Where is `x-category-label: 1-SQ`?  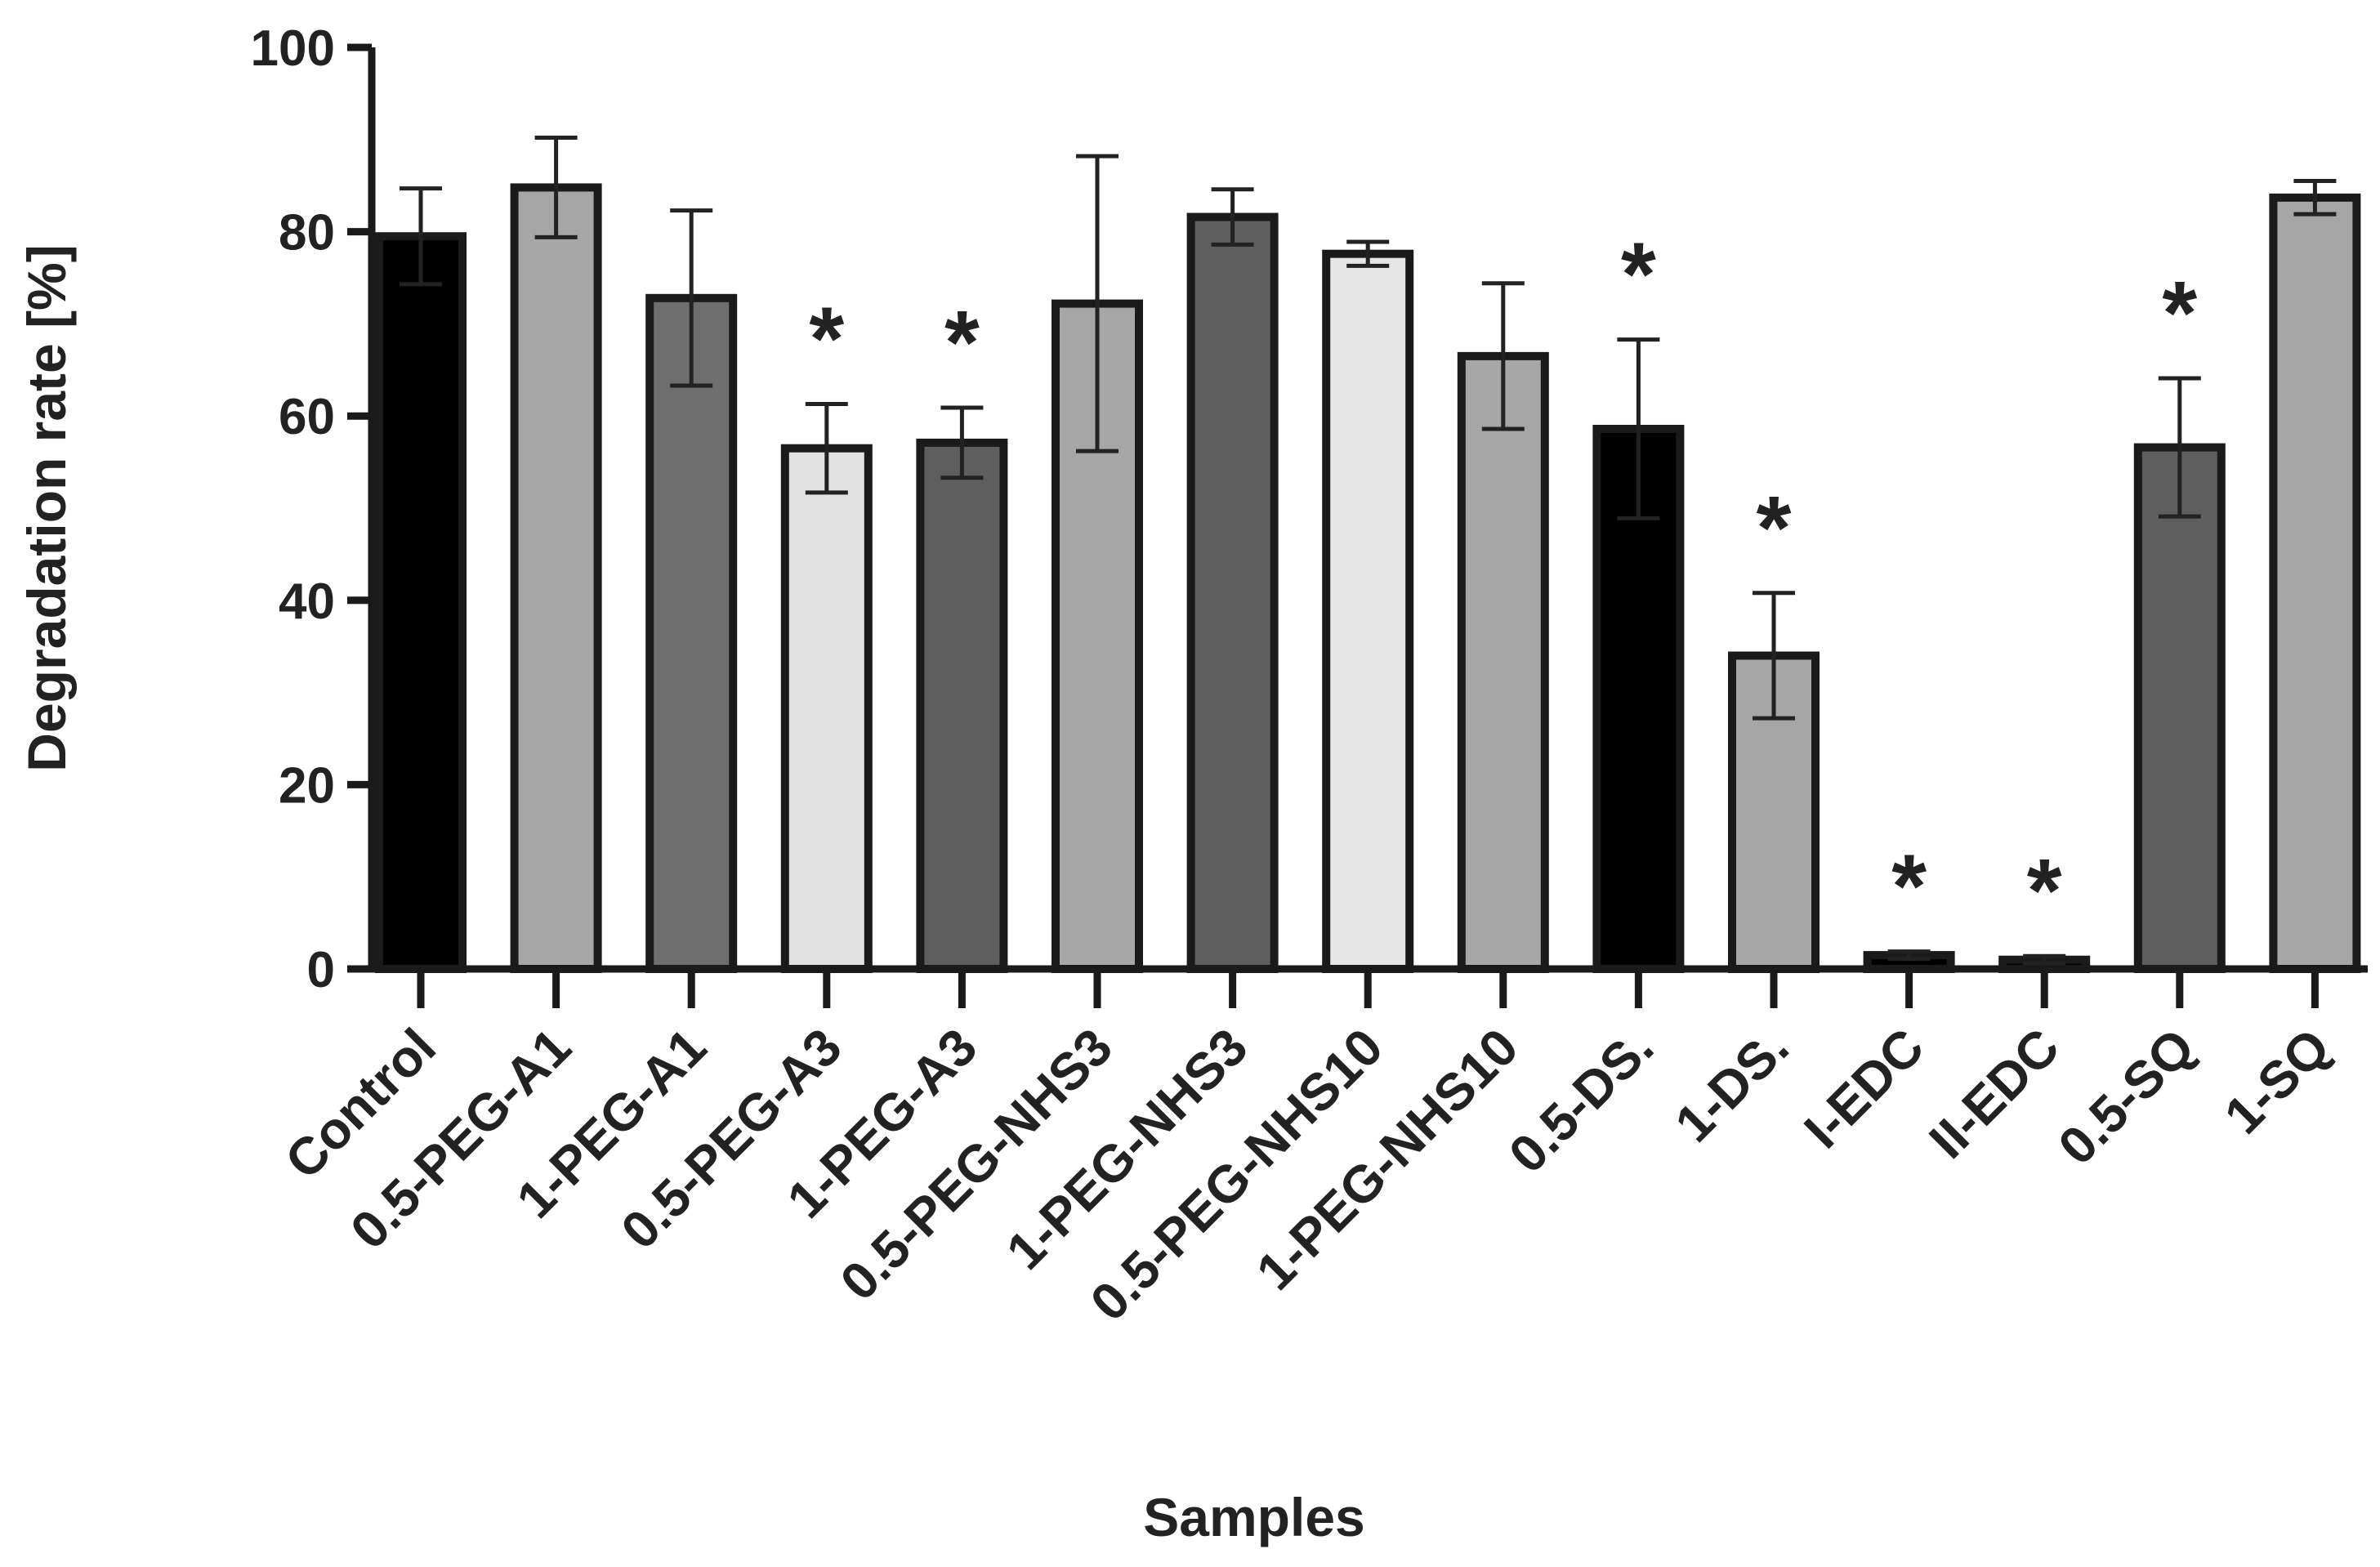
x-category-label: 1-SQ is located at coordinates (2278, 1081).